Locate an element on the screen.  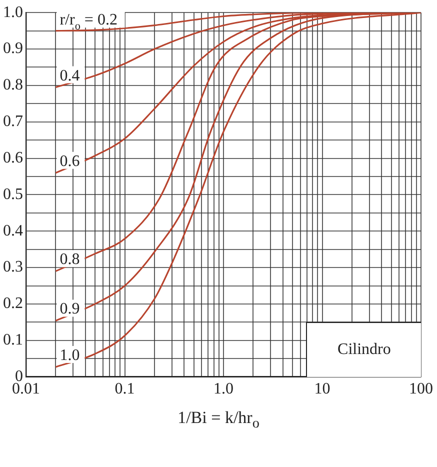
x-tick-label: 1.0 is located at coordinates (224, 389).